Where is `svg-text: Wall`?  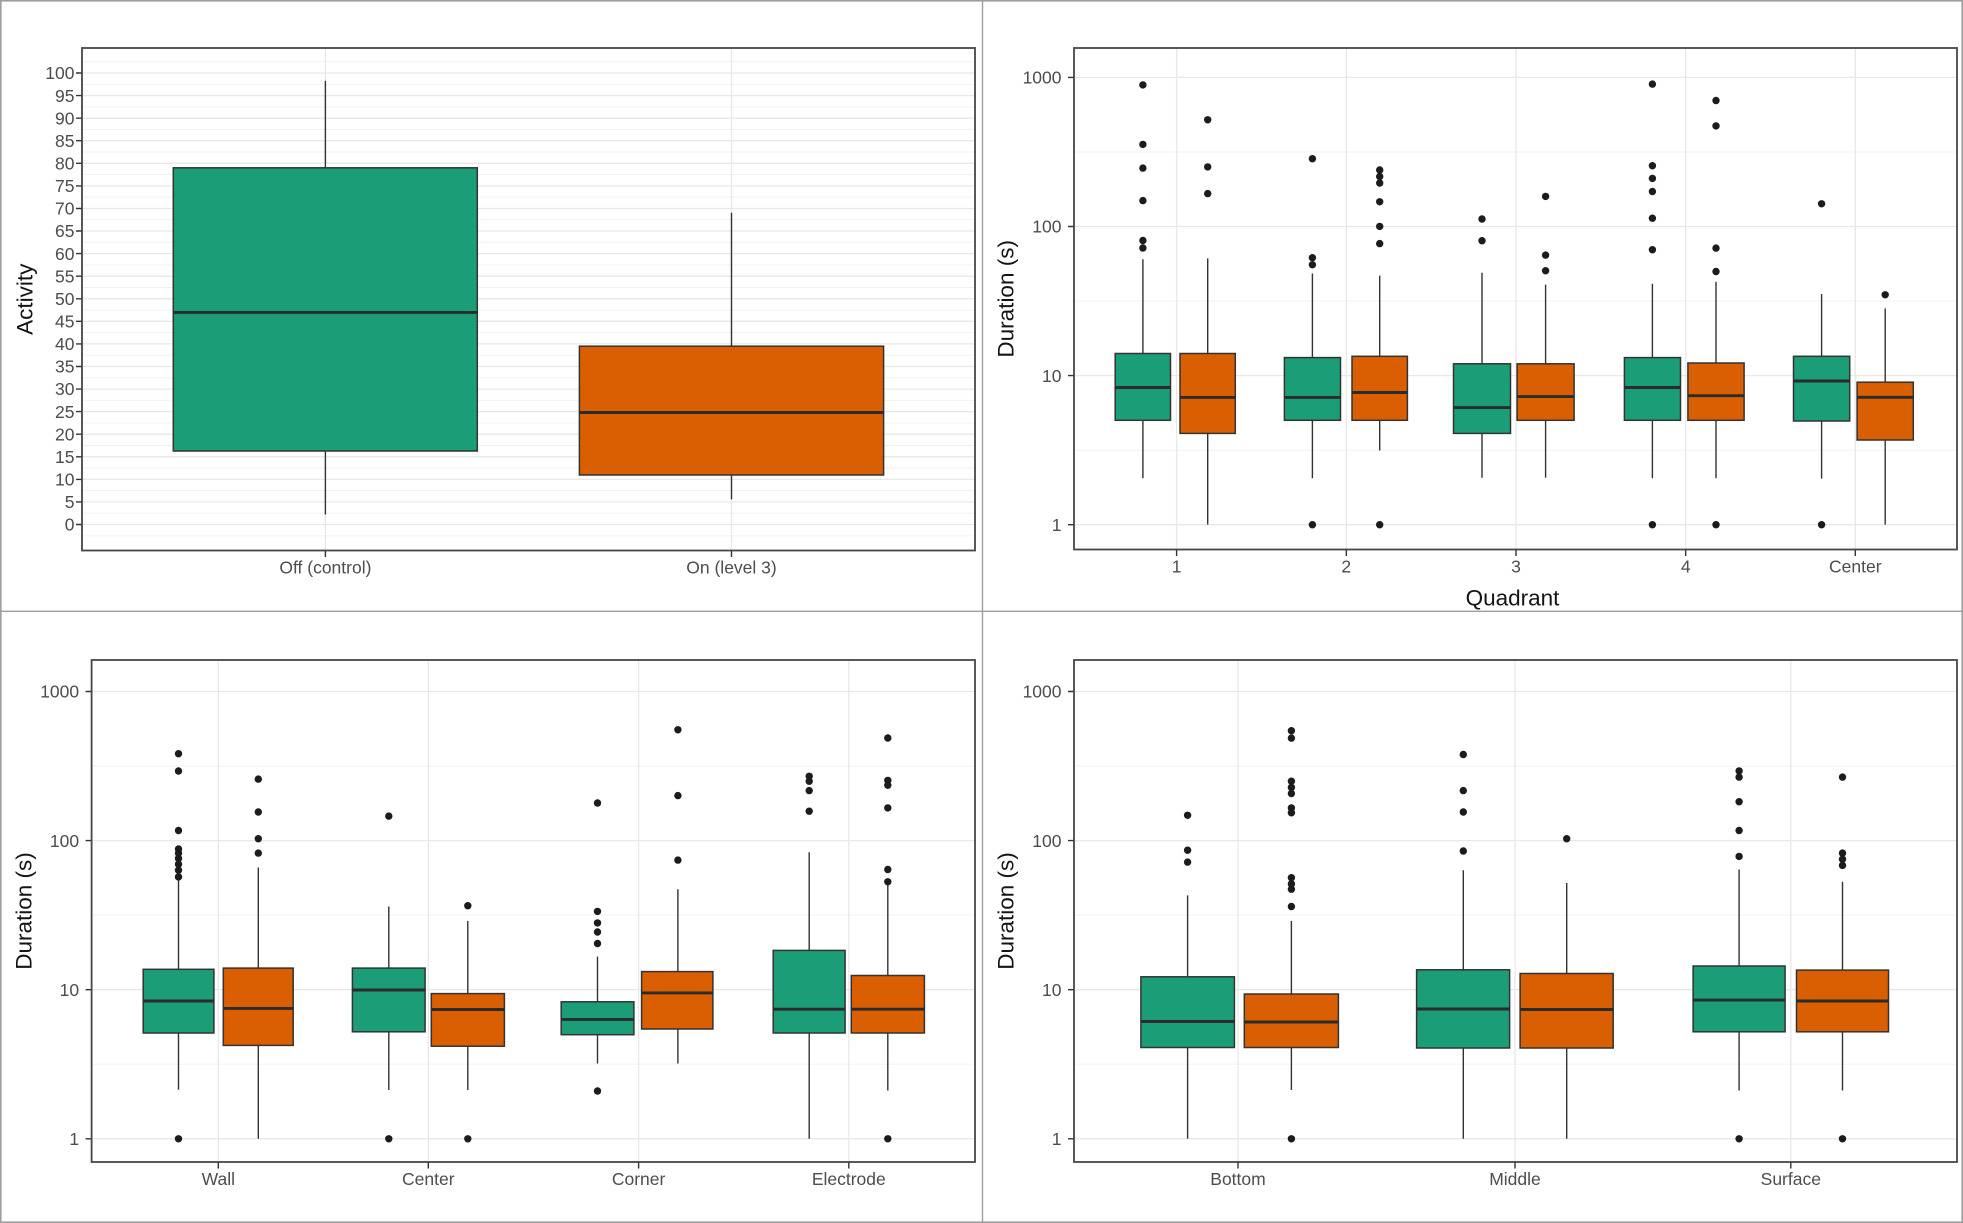
svg-text: Wall is located at coordinates (218, 1179).